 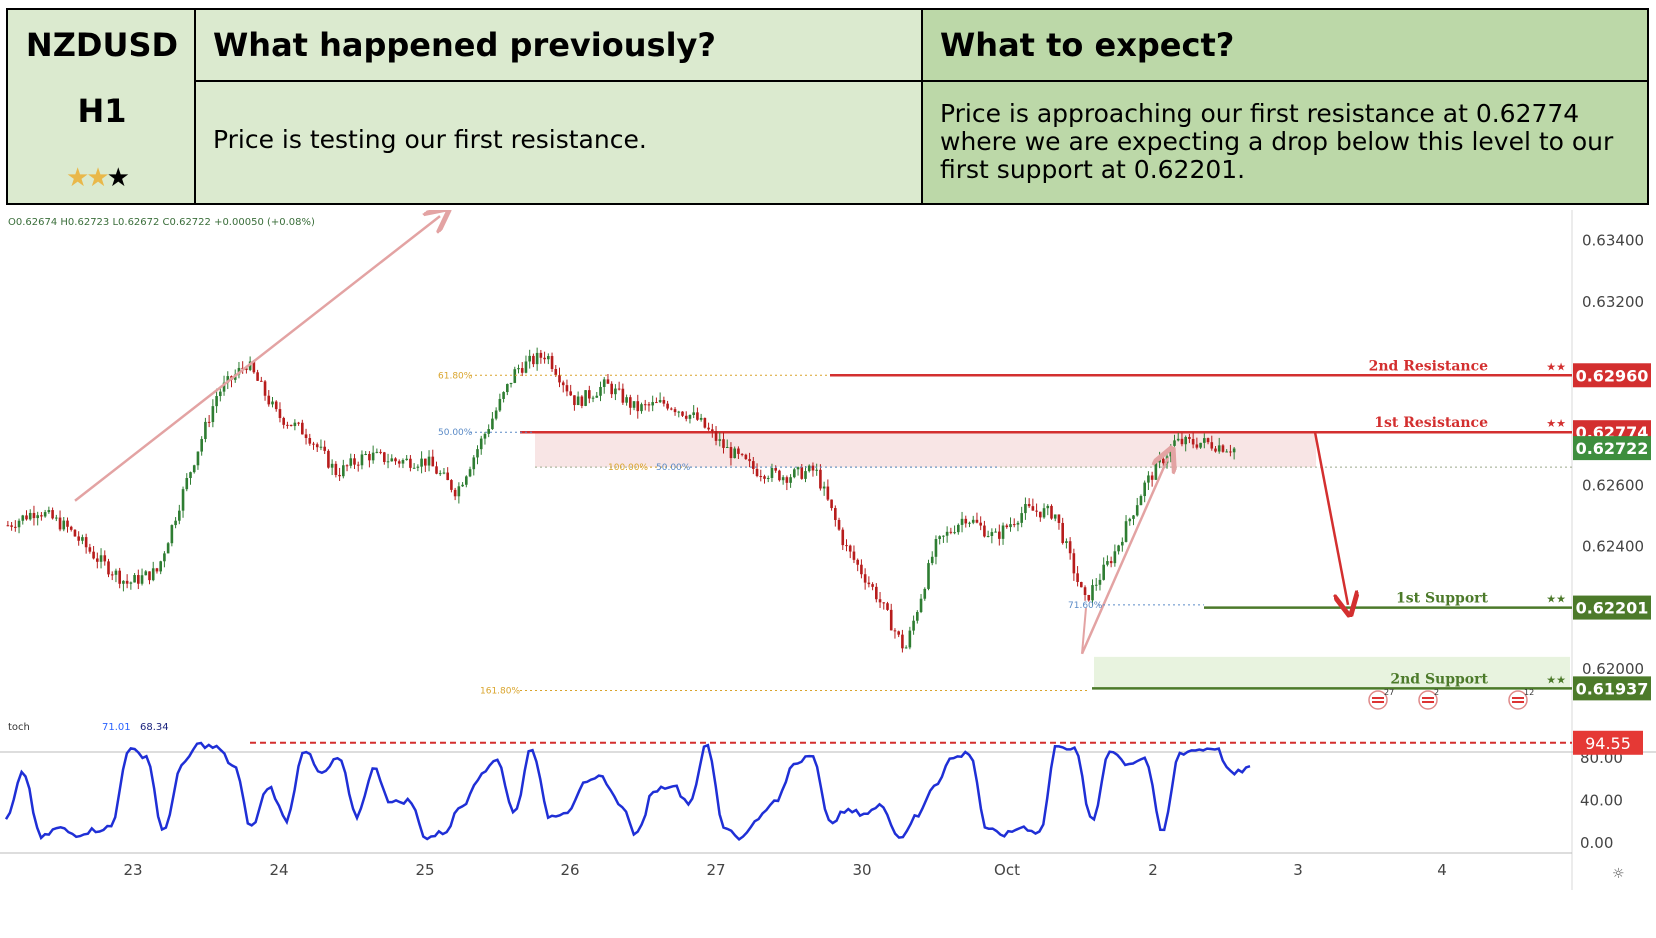 What do you see at coordinates (1442, 870) in the screenshot?
I see `time-axis-tick: 4` at bounding box center [1442, 870].